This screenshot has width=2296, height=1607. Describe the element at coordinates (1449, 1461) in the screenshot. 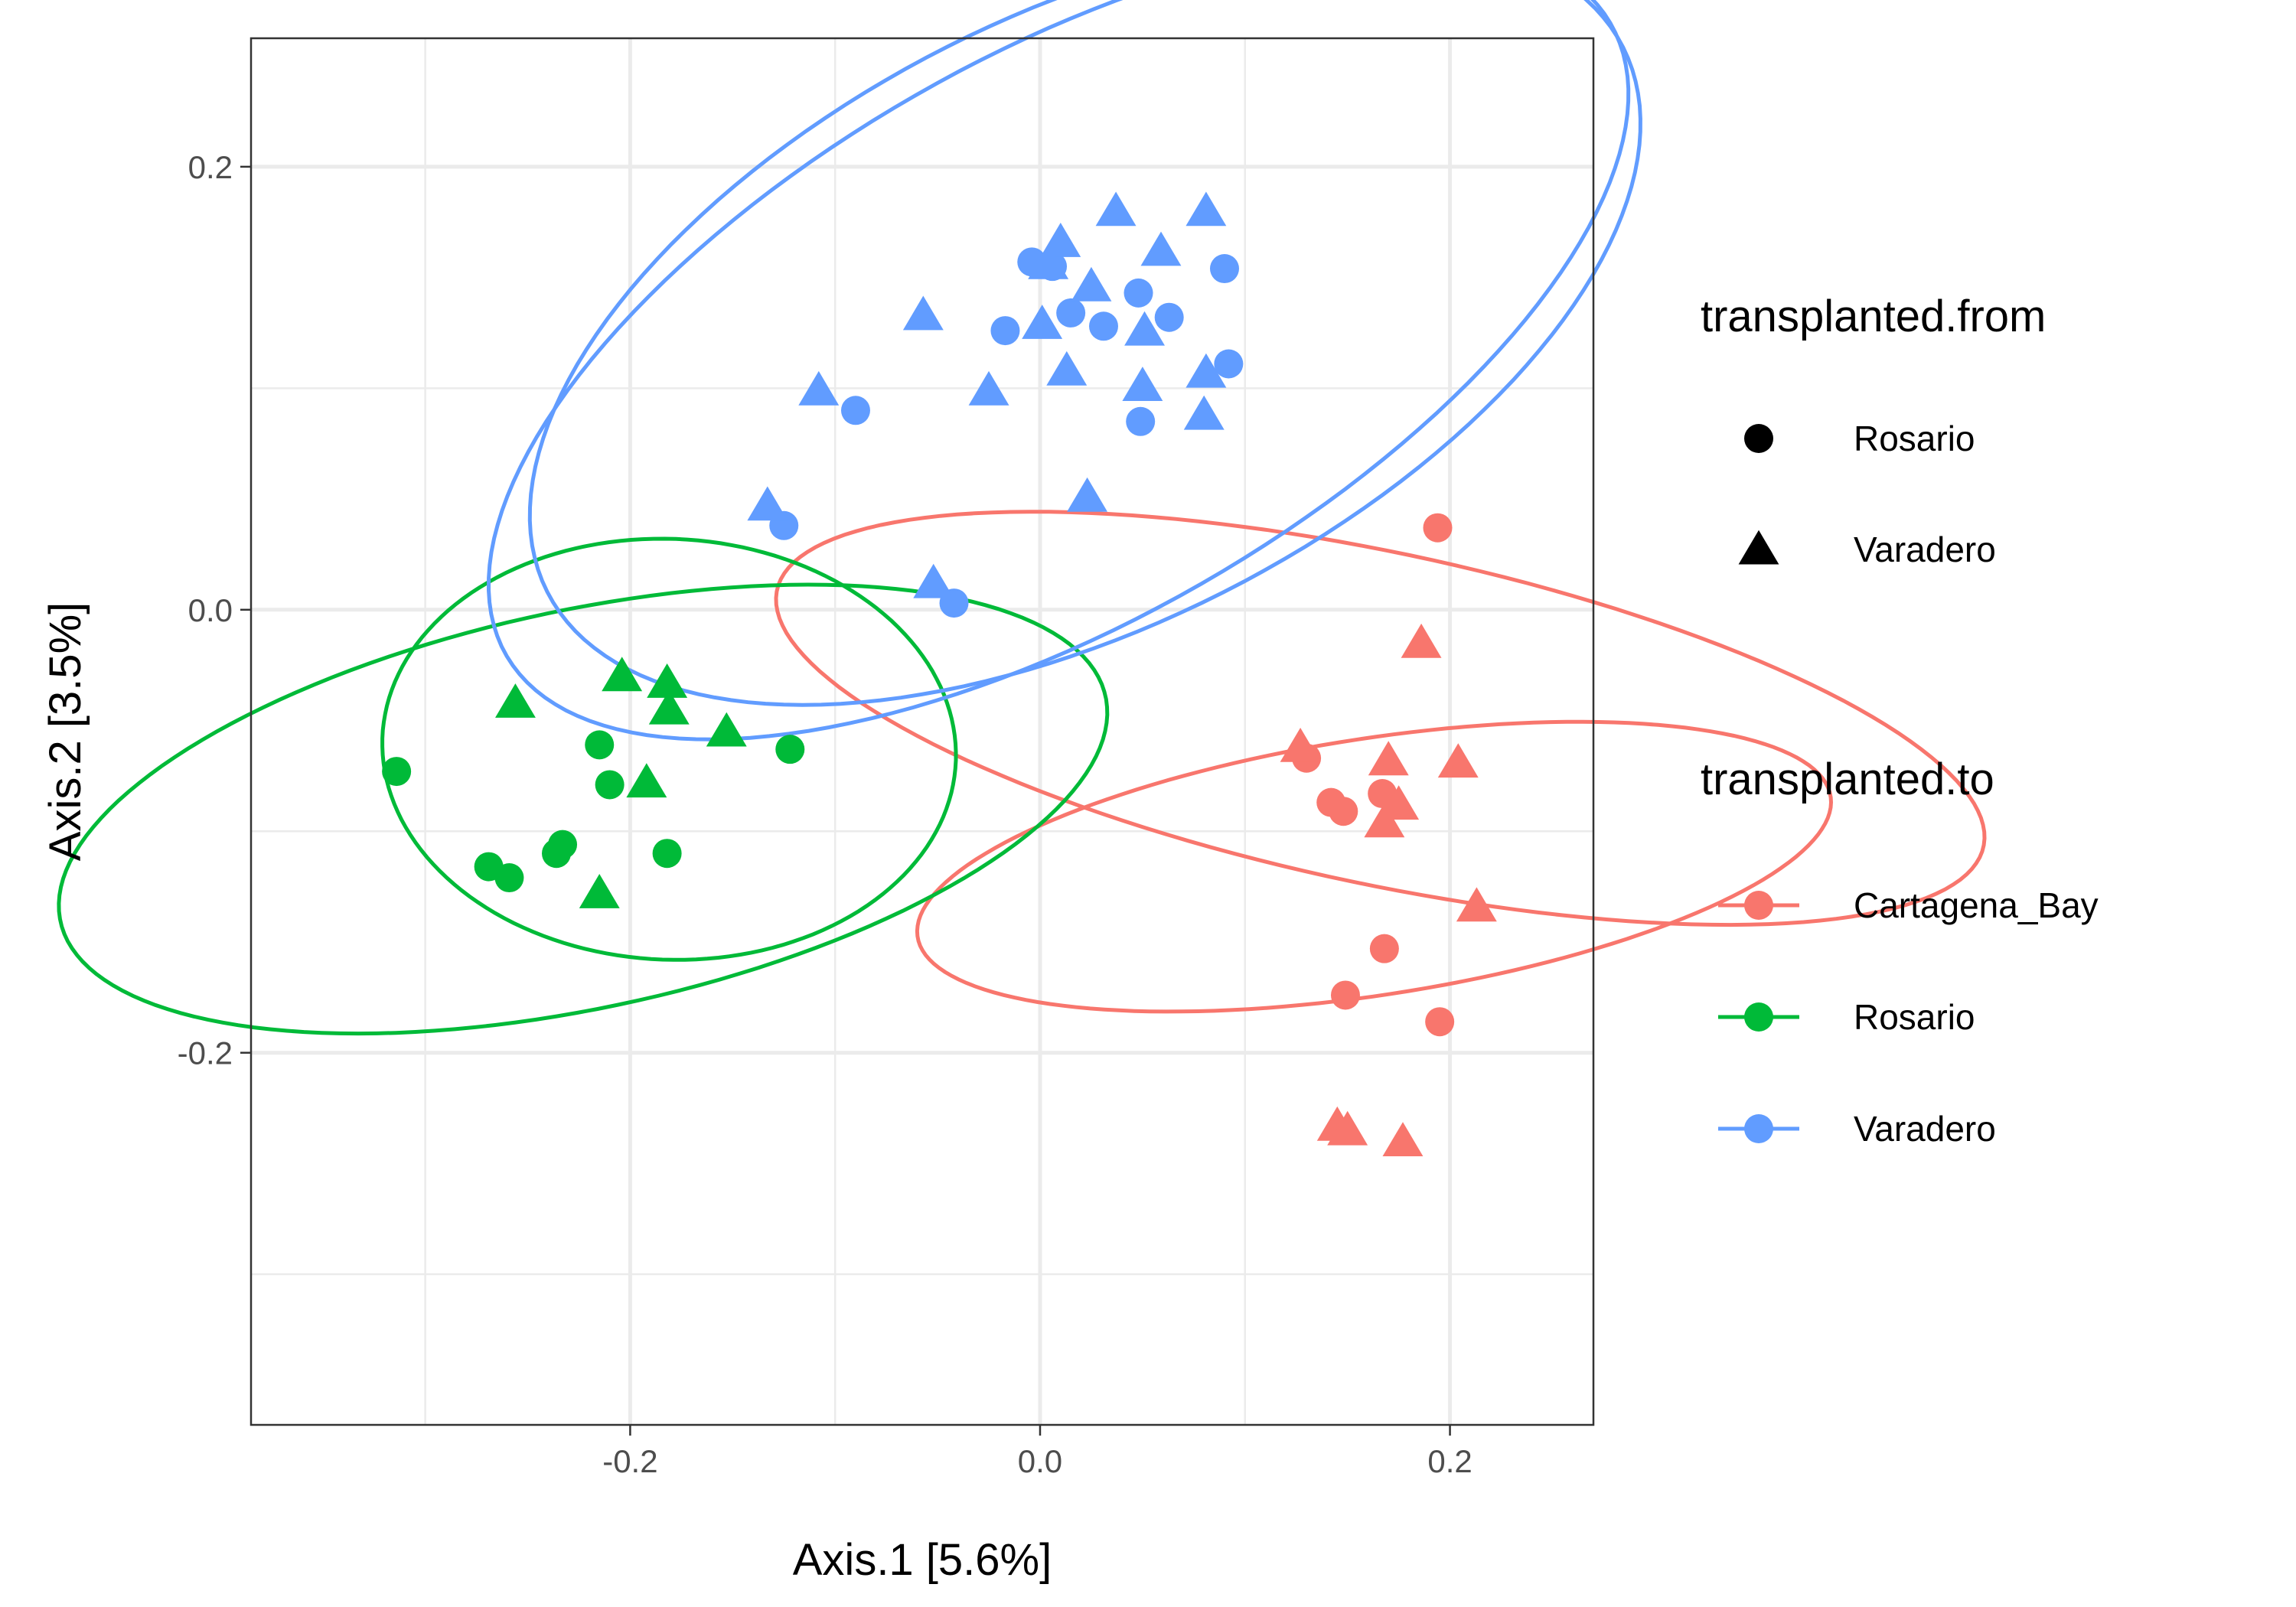

I see `x-tick-label: 0.2` at that location.